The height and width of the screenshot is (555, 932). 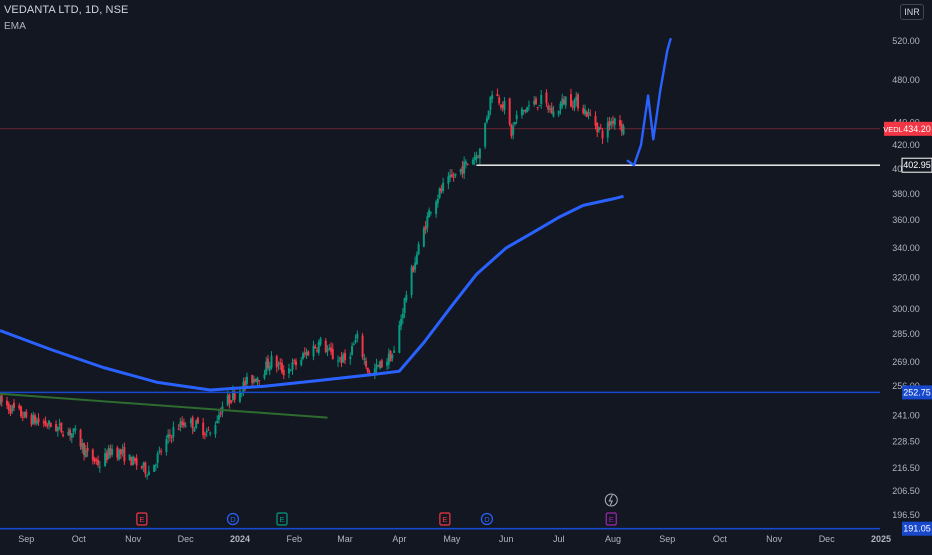 What do you see at coordinates (912, 12) in the screenshot?
I see `currency-button: INR` at bounding box center [912, 12].